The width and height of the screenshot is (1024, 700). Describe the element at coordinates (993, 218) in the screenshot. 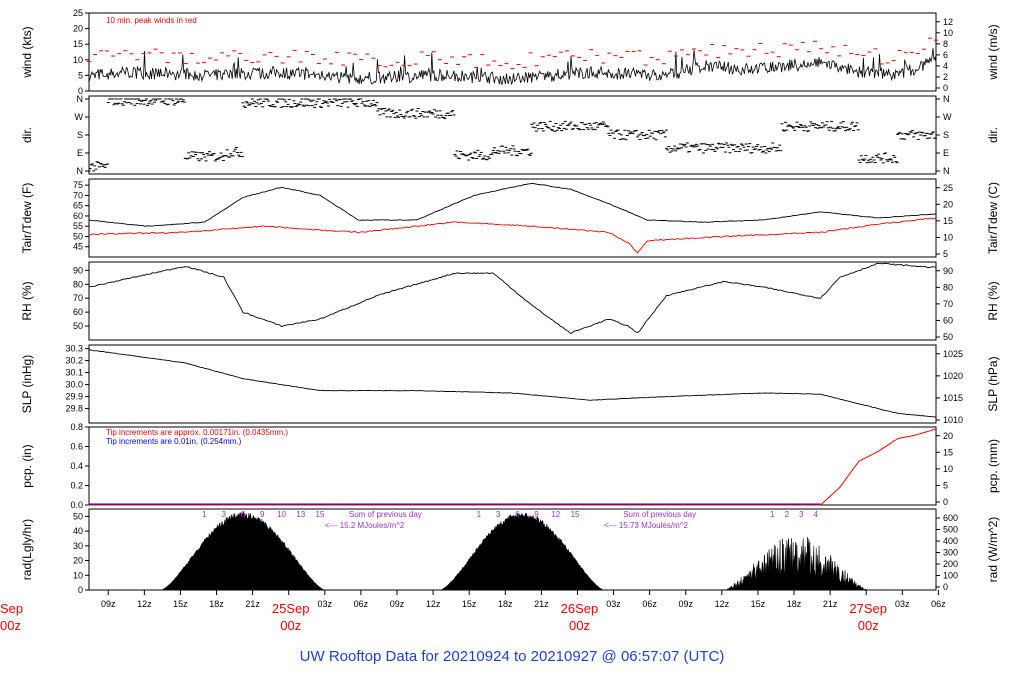

I see `ylabel-right-2: Tair/Tdew (C)` at that location.